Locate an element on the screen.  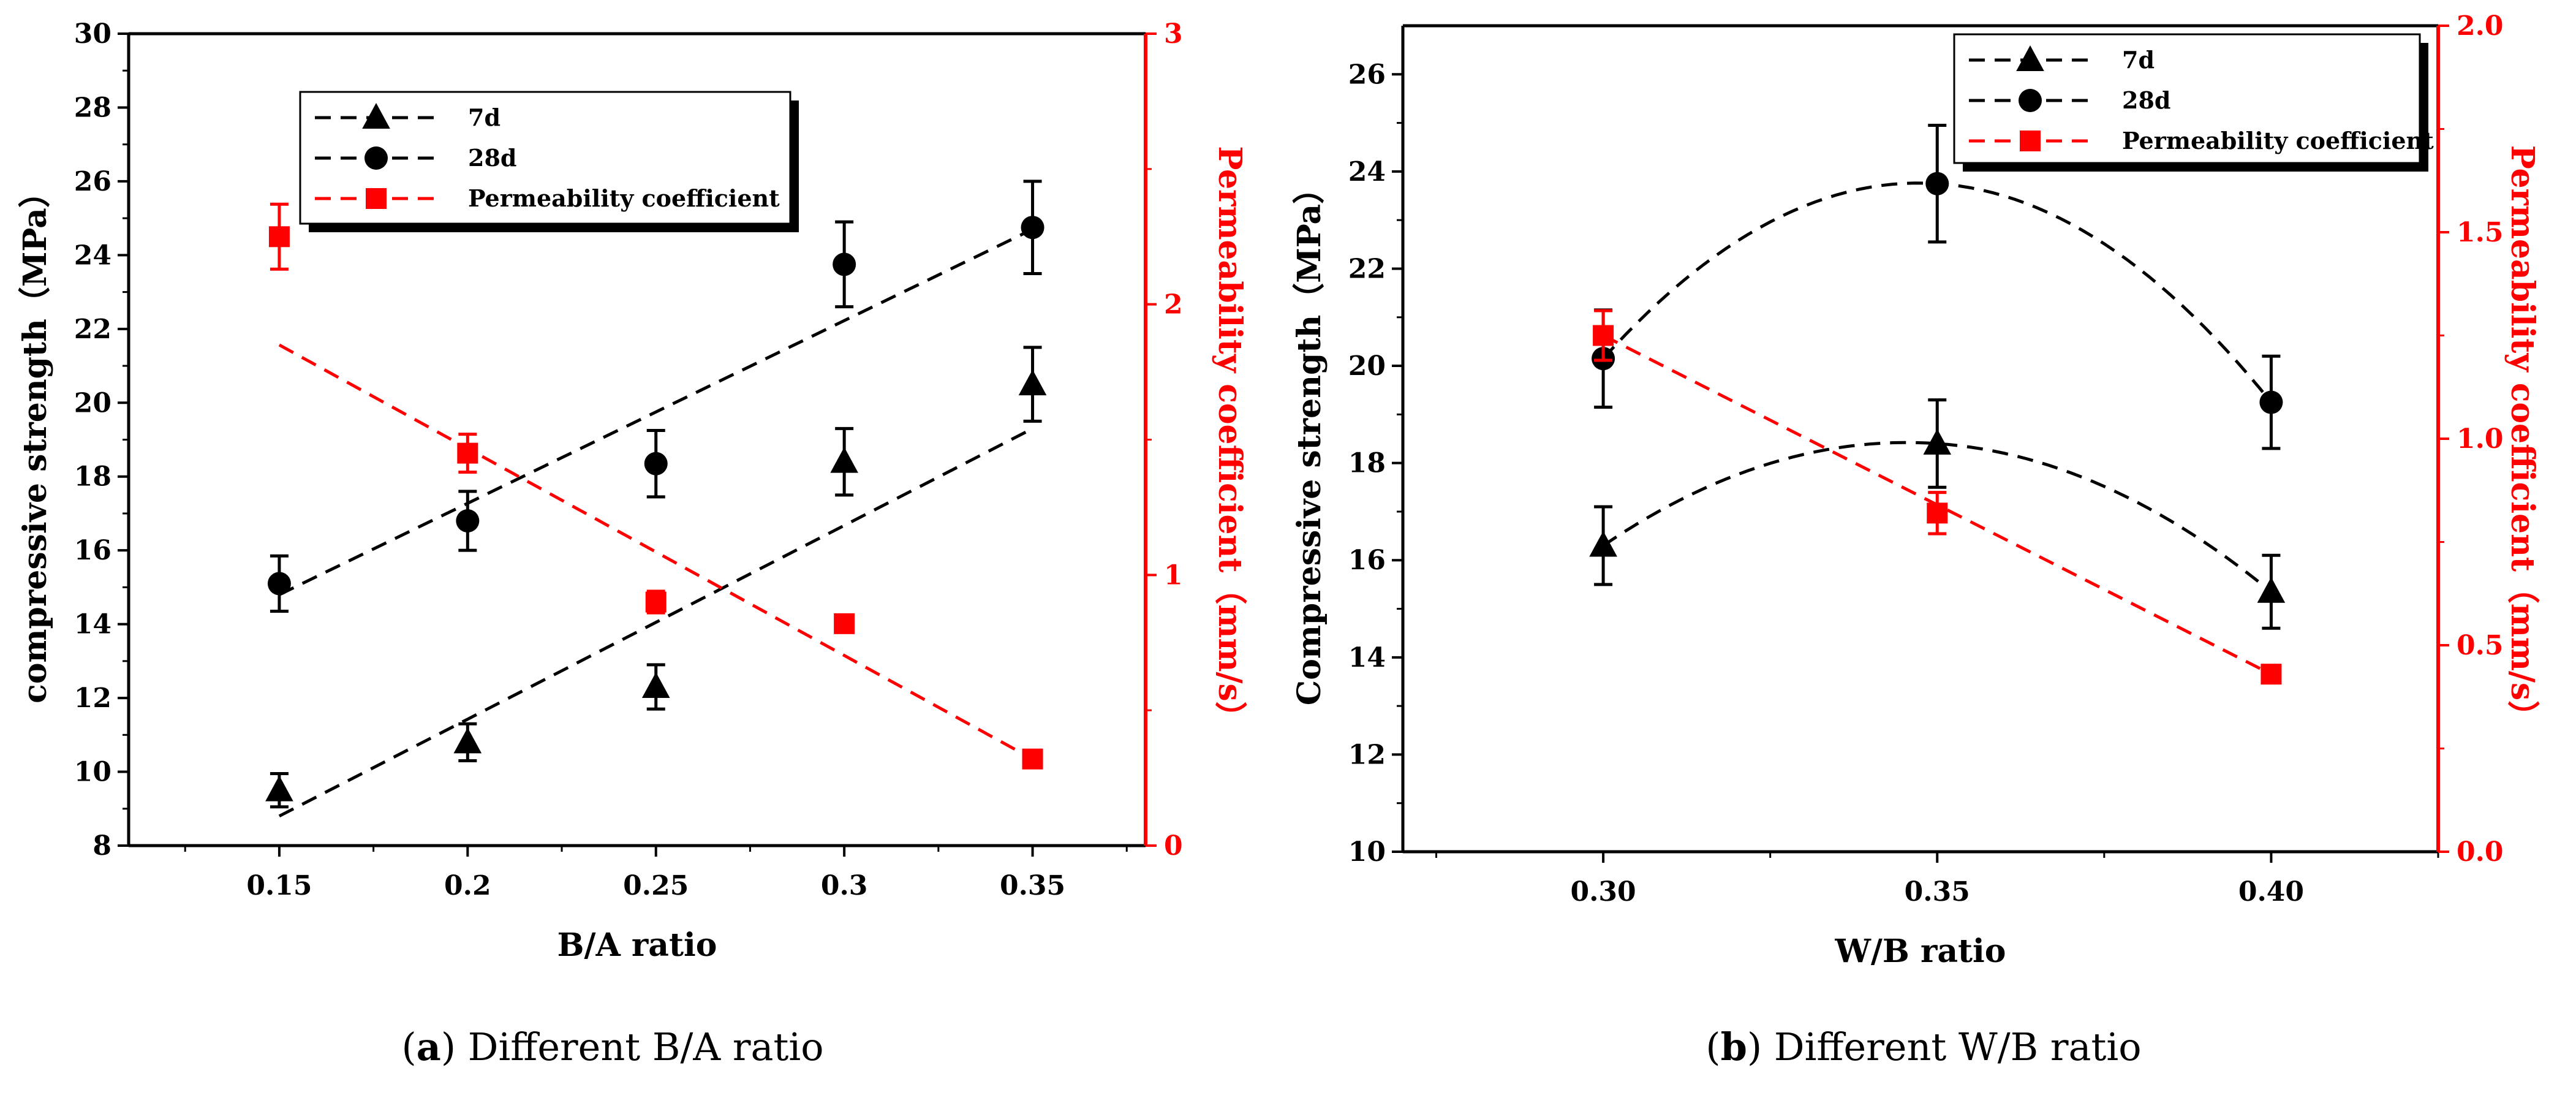
caption-letter: a is located at coordinates (429, 1047).